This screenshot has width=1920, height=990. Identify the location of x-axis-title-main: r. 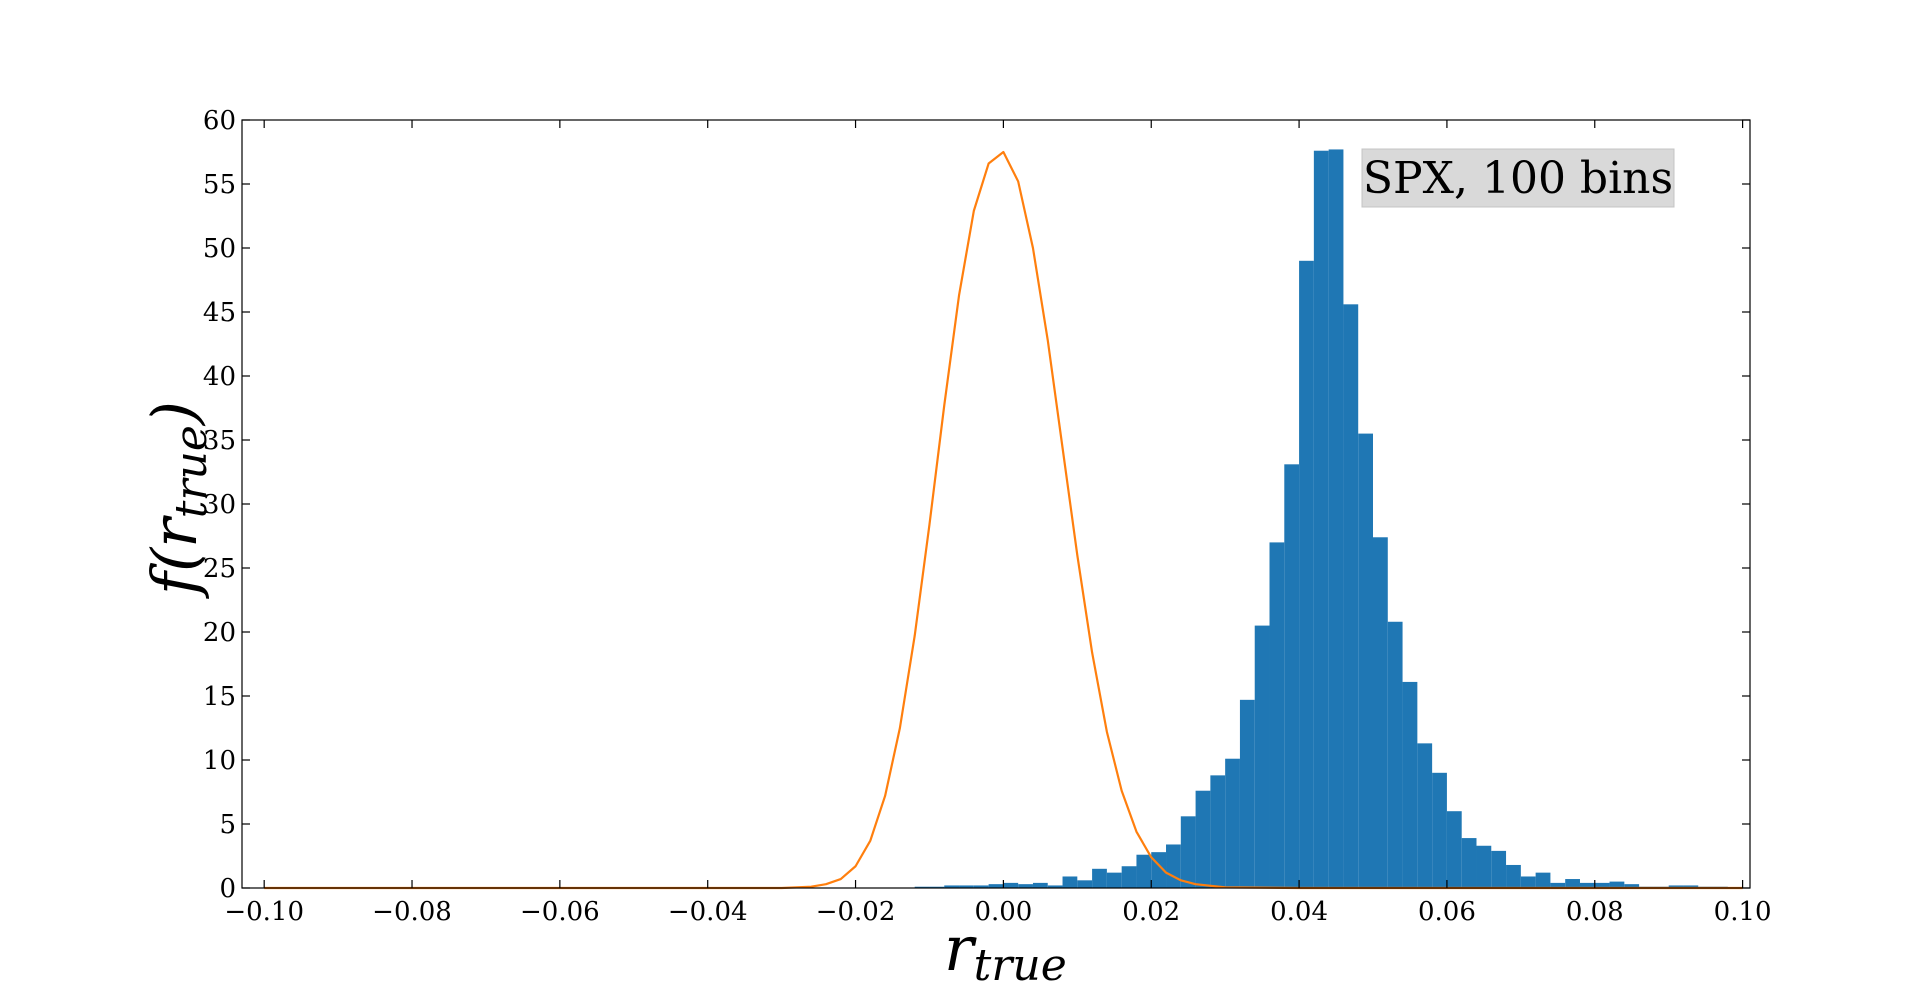
(960, 948).